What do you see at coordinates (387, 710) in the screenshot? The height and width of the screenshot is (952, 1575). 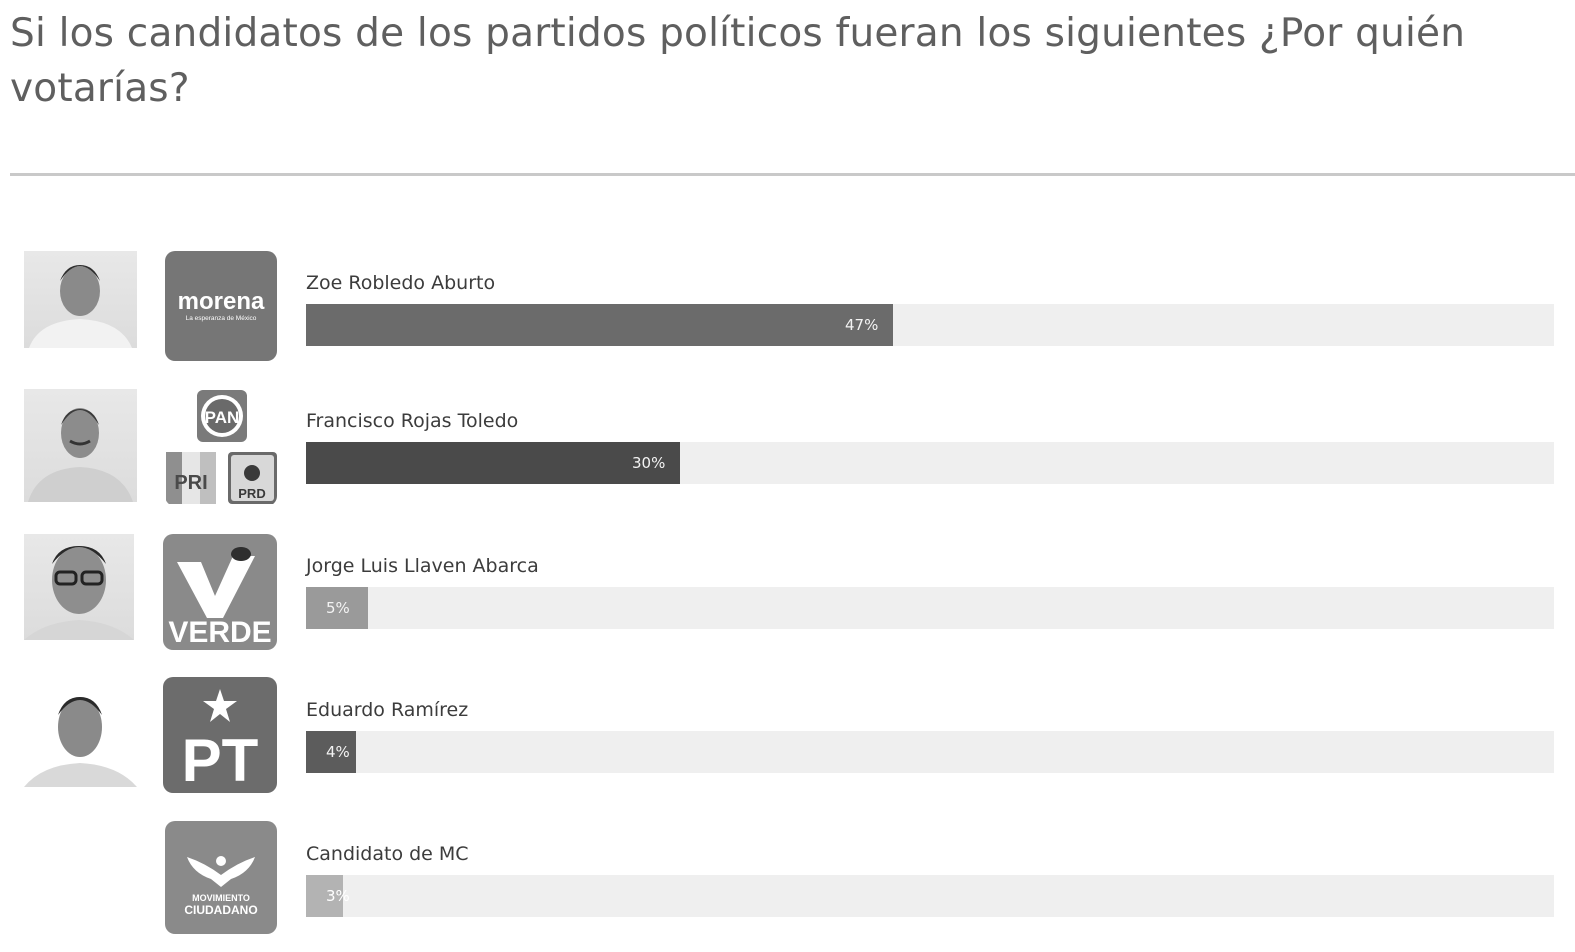 I see `candidate-name: Eduardo Ramírez` at bounding box center [387, 710].